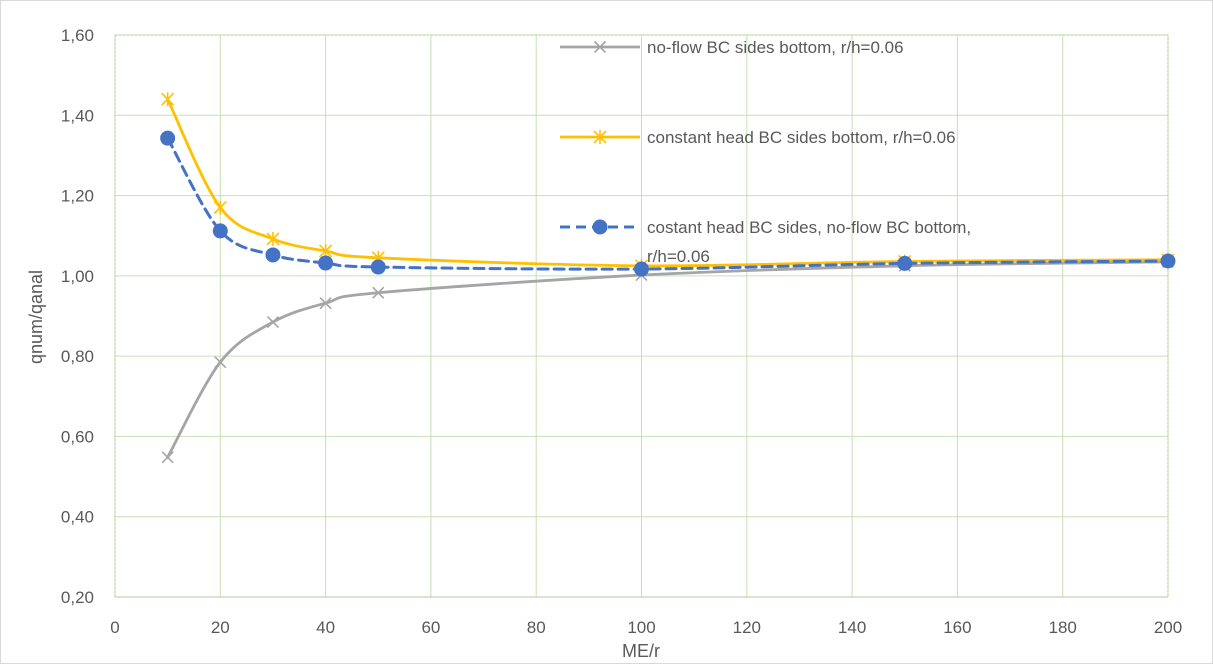 The height and width of the screenshot is (664, 1213). I want to click on x-tick-label: 160, so click(957, 627).